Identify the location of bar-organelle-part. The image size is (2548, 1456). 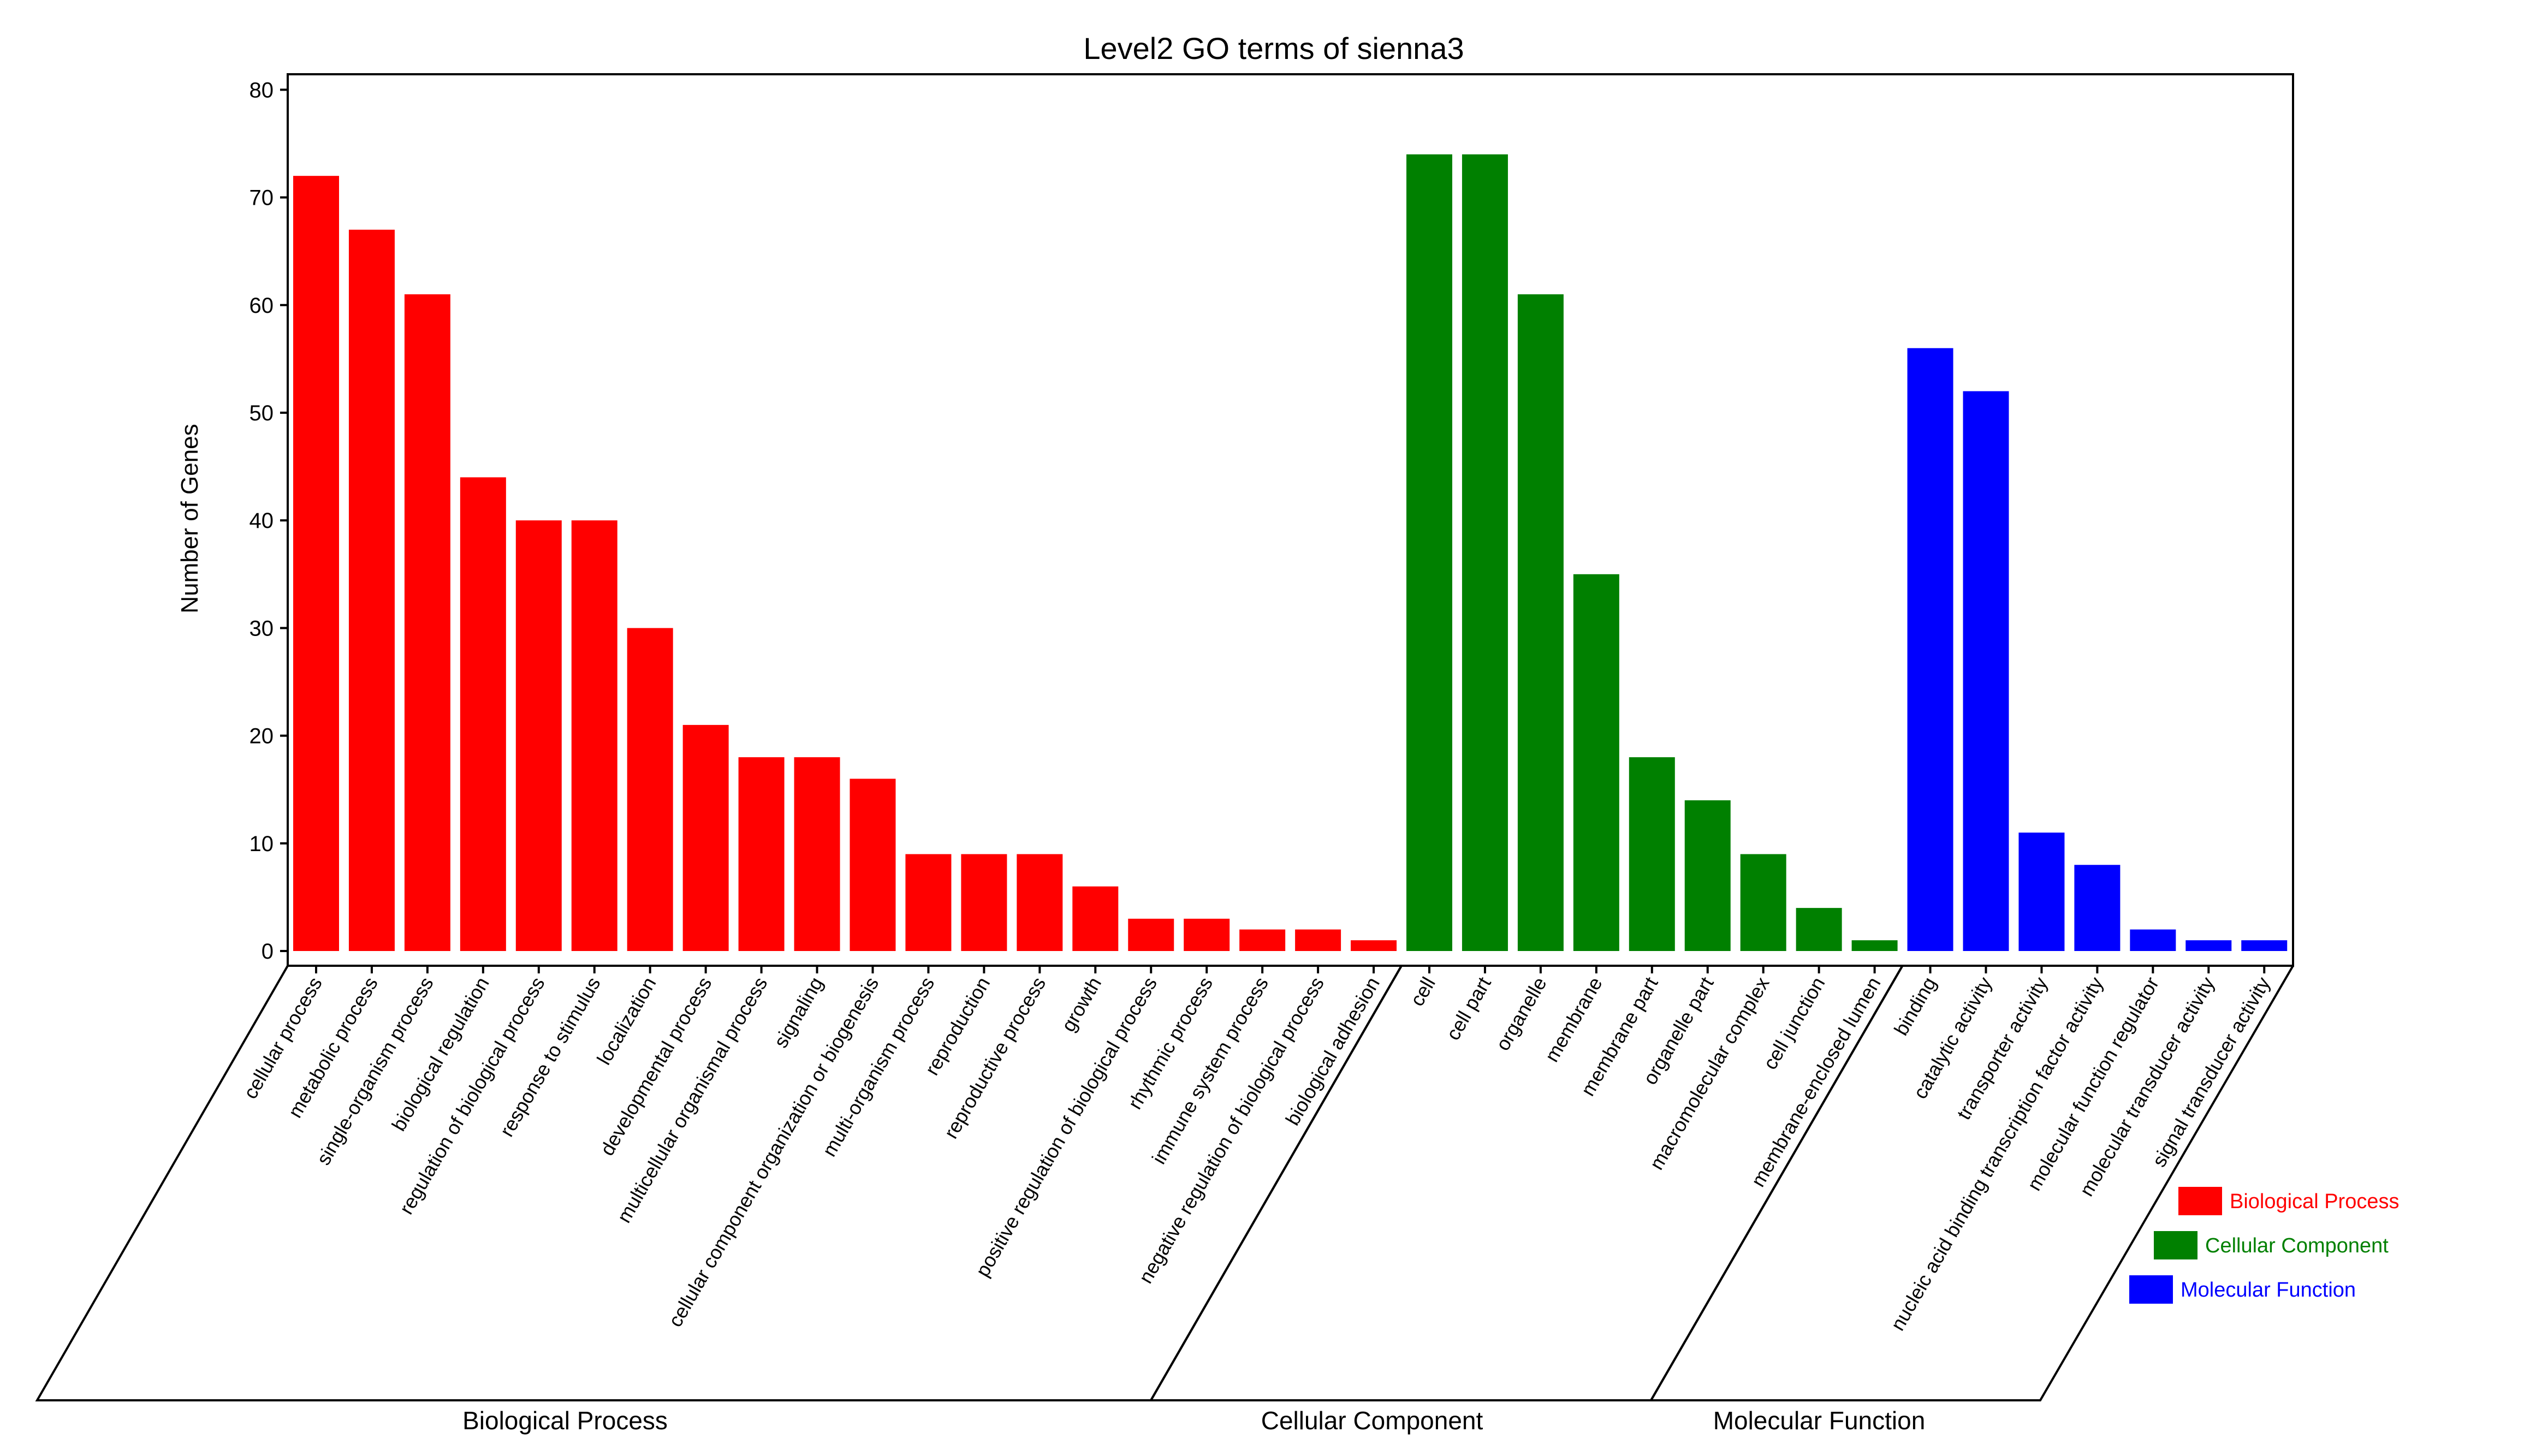
(1707, 875).